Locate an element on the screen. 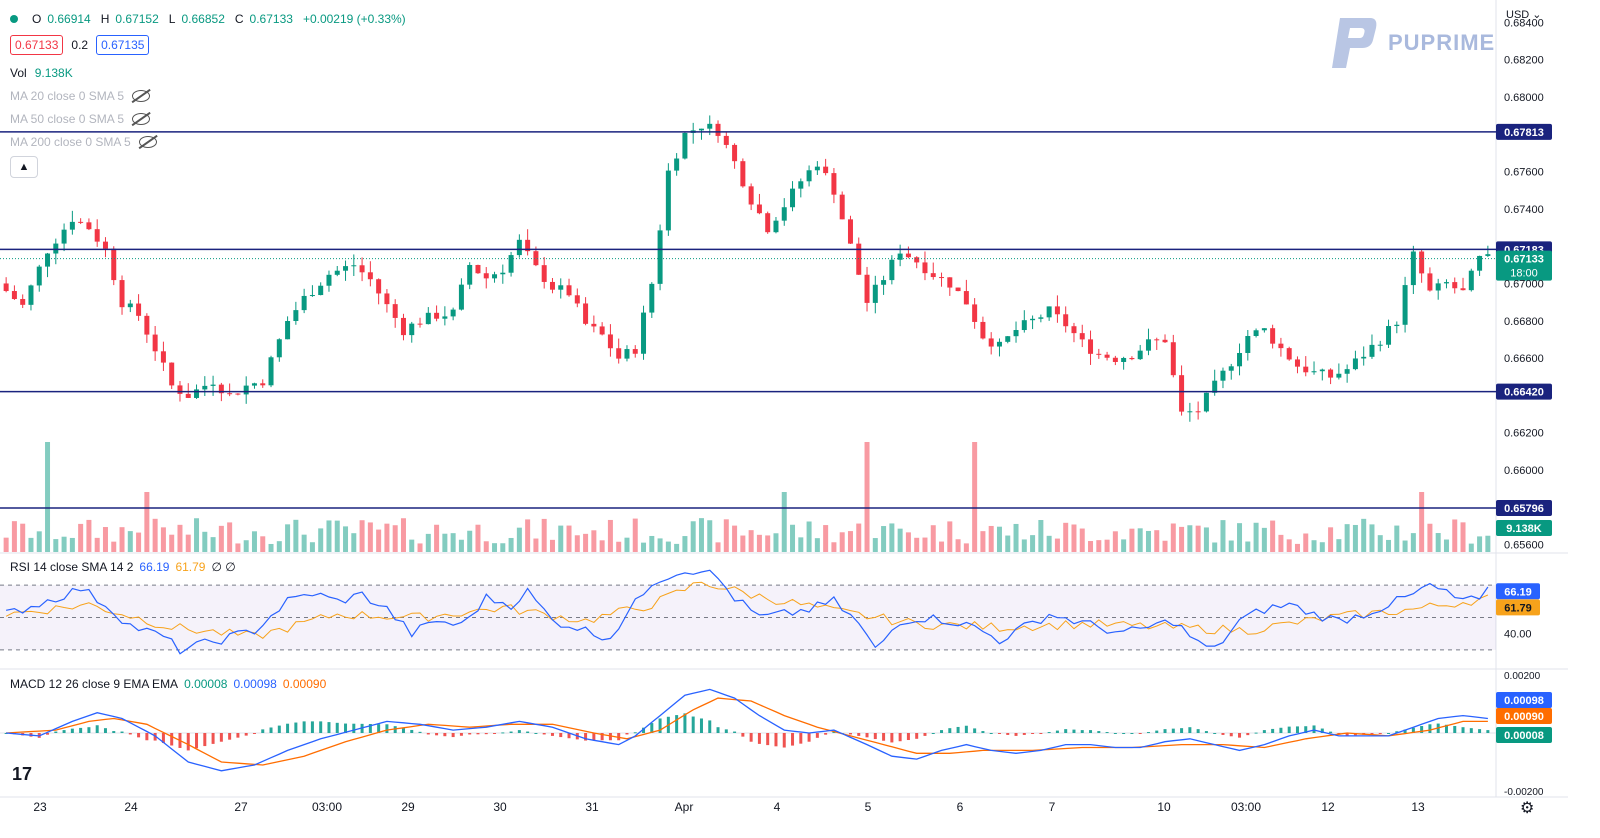 The image size is (1600, 838). rsi-legend: RSI 14 close SMA 14 2 66.19 61.79 ∅ ∅ is located at coordinates (123, 567).